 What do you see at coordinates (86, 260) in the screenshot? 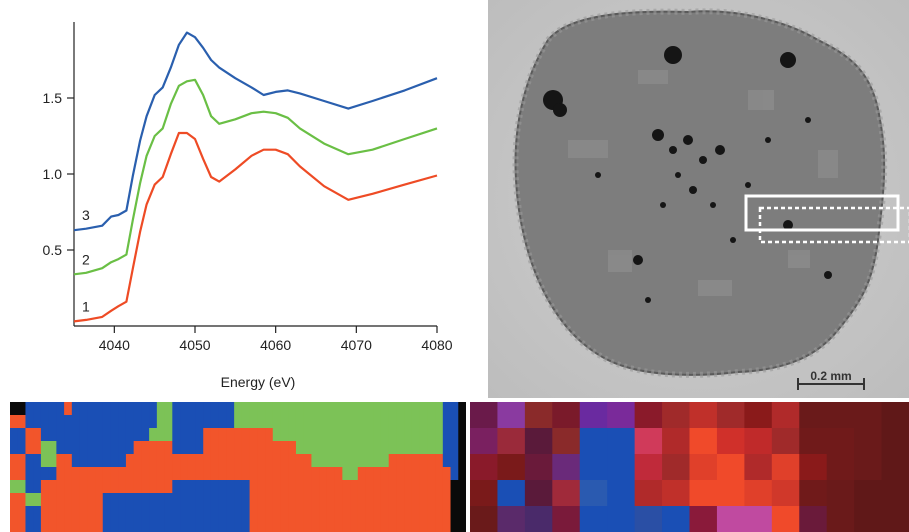
I see `chart-series-labels: 1 2 3` at bounding box center [86, 260].